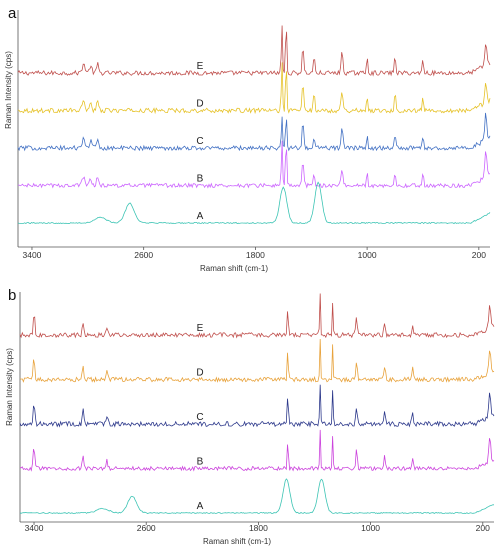 This screenshot has height=550, width=503. What do you see at coordinates (12, 295) in the screenshot?
I see `panel-letter: b` at bounding box center [12, 295].